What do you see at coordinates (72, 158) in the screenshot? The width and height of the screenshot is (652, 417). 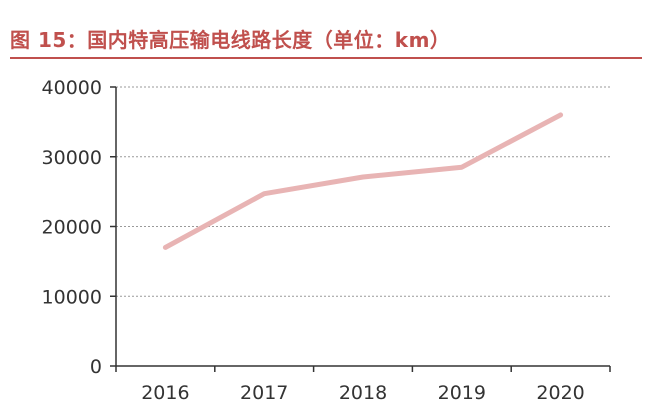 I see `y-tick-label: 30000` at bounding box center [72, 158].